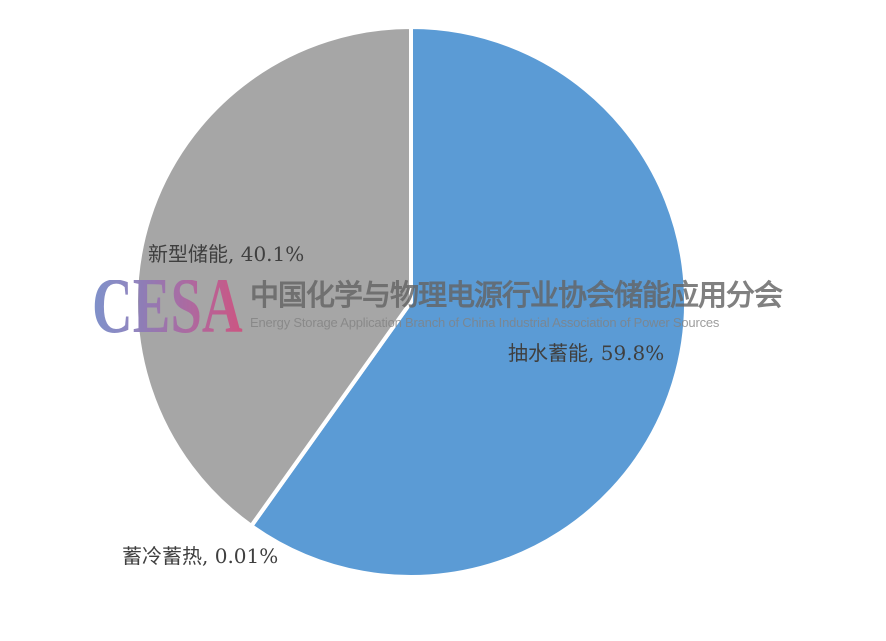  Describe the element at coordinates (200, 556) in the screenshot. I see `data-label-cold-heat-storage: 蓄冷蓄热, 0.01%` at that location.